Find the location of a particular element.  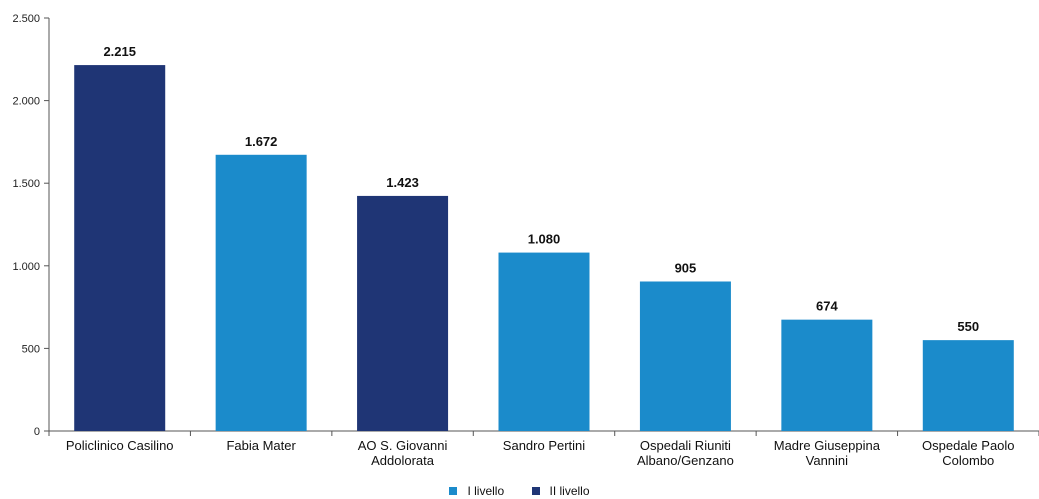

category-label-line: Addolorata is located at coordinates (403, 460).